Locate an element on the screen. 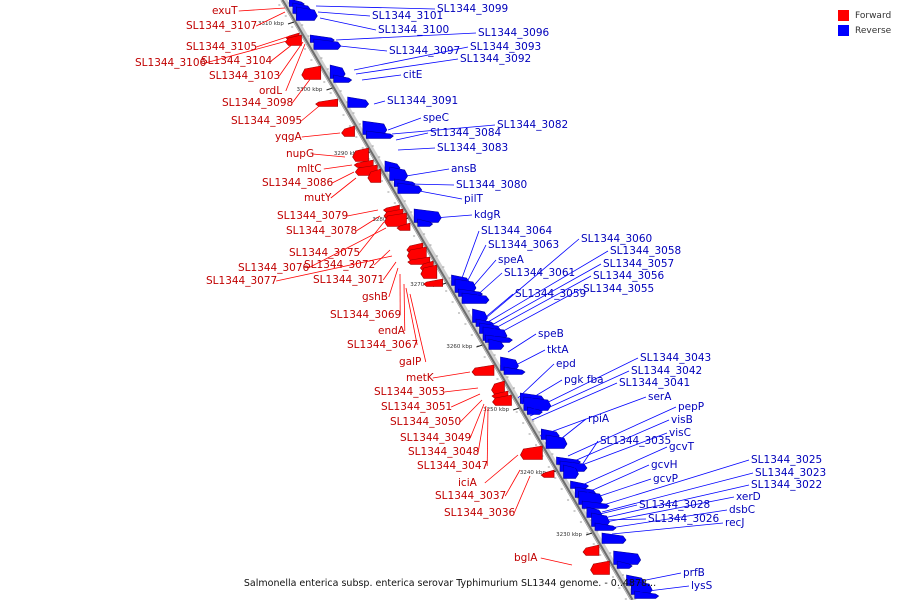 This screenshot has width=900, height=600. reverse-gene-label: recJ is located at coordinates (734, 523).